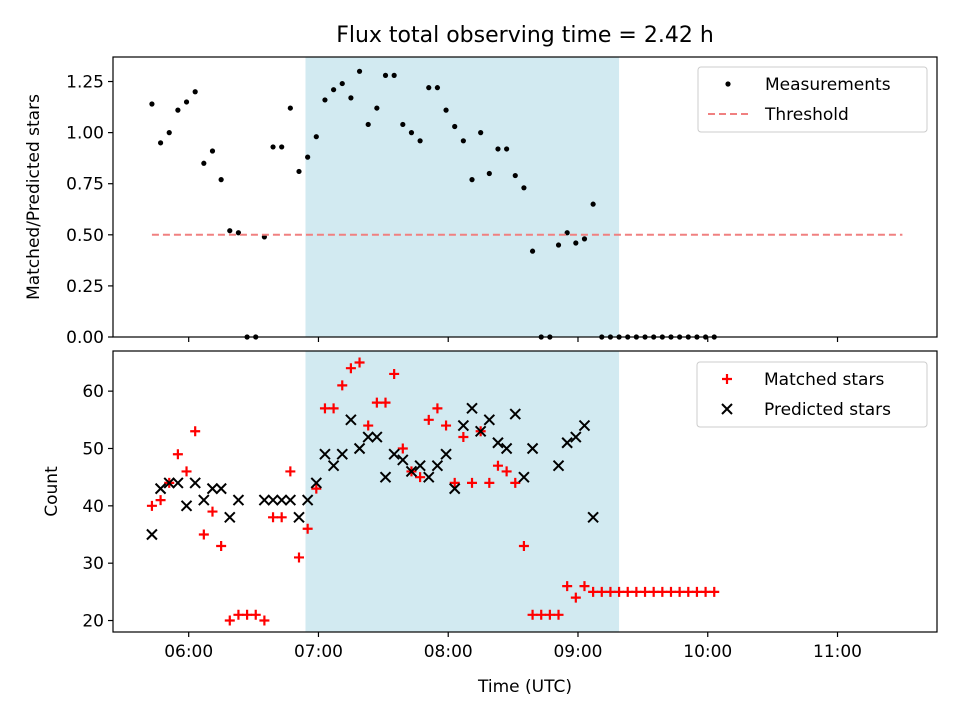 This screenshot has height=720, width=960. Describe the element at coordinates (806, 115) in the screenshot. I see `legend-label: Threshold` at that location.